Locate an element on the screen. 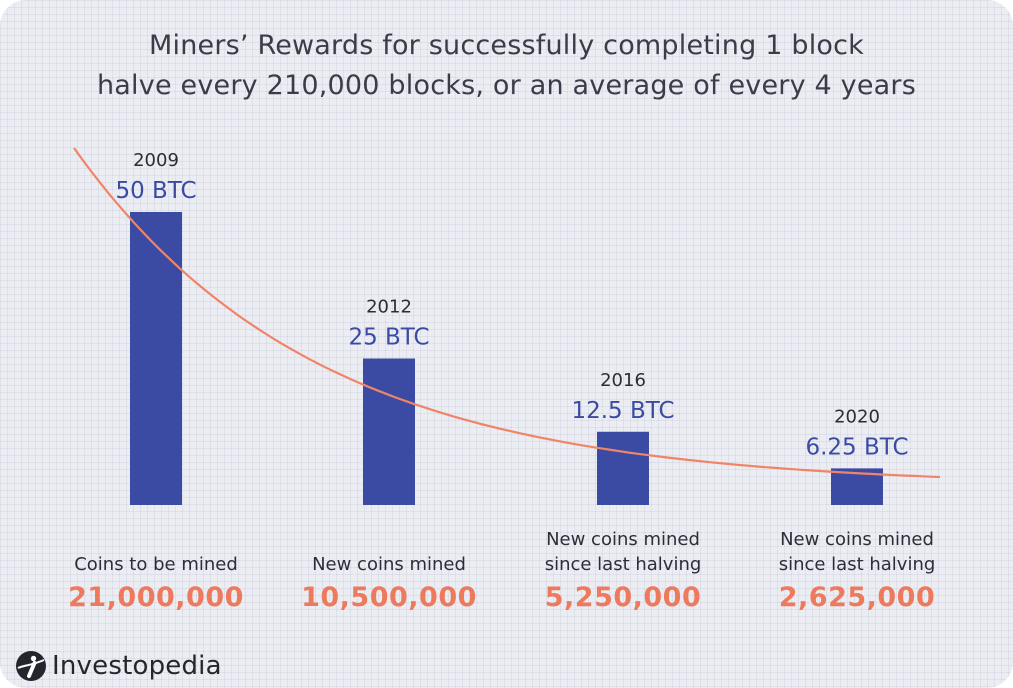 This screenshot has width=1013, height=688. investopedia-logo: Investopedia is located at coordinates (118, 666).